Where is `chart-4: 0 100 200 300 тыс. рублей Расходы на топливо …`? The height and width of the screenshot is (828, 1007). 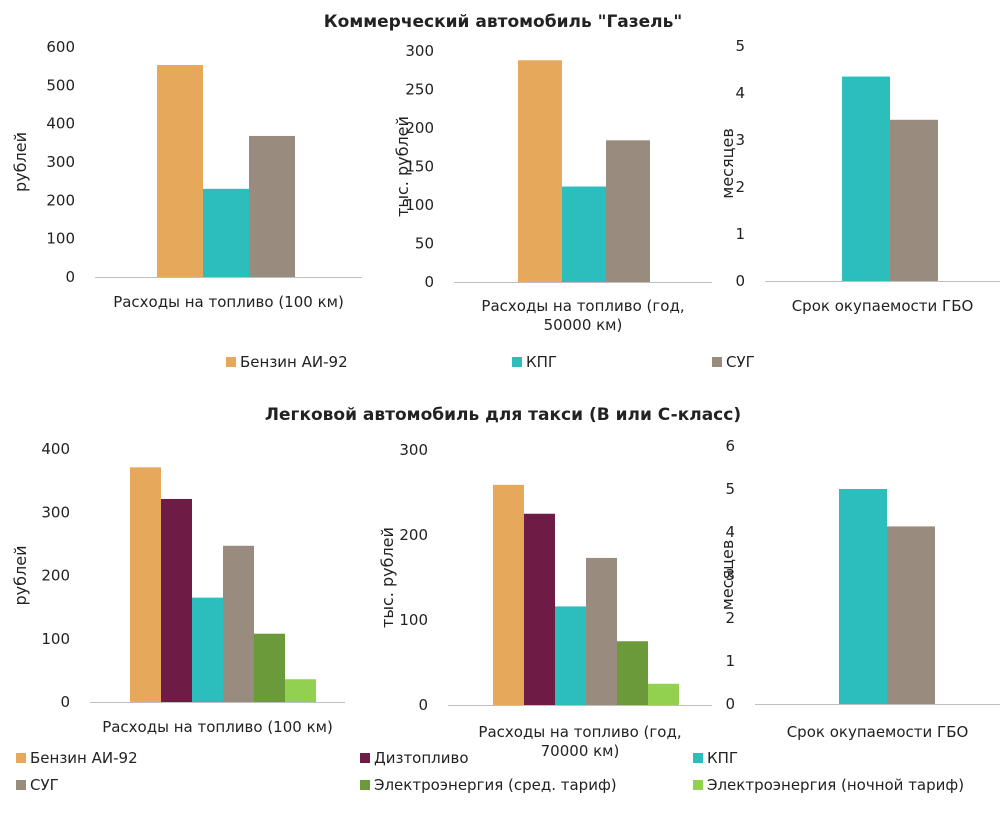 chart-4: 0 100 200 300 тыс. рублей Расходы на топливо … is located at coordinates (545, 600).